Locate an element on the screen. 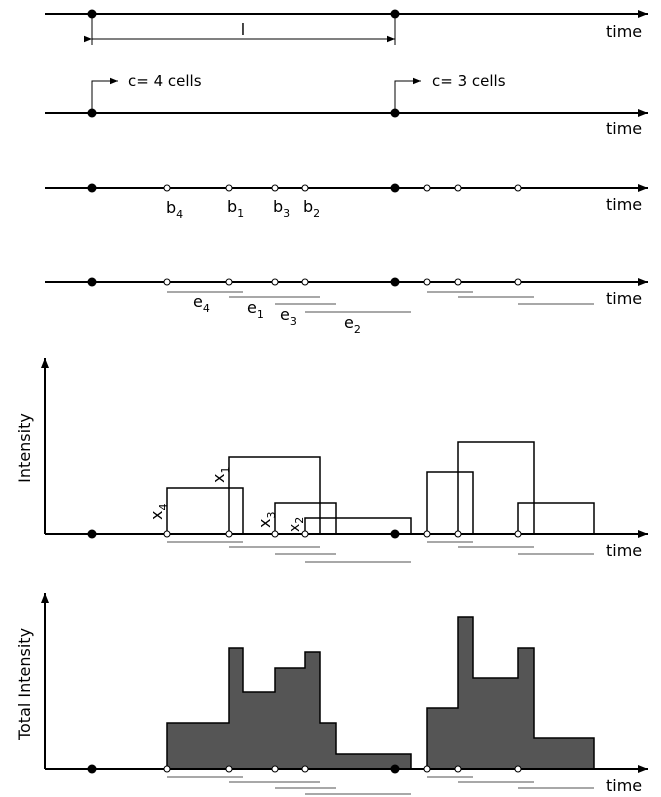 This screenshot has height=797, width=661. end-label-e3: e3 is located at coordinates (288, 316).